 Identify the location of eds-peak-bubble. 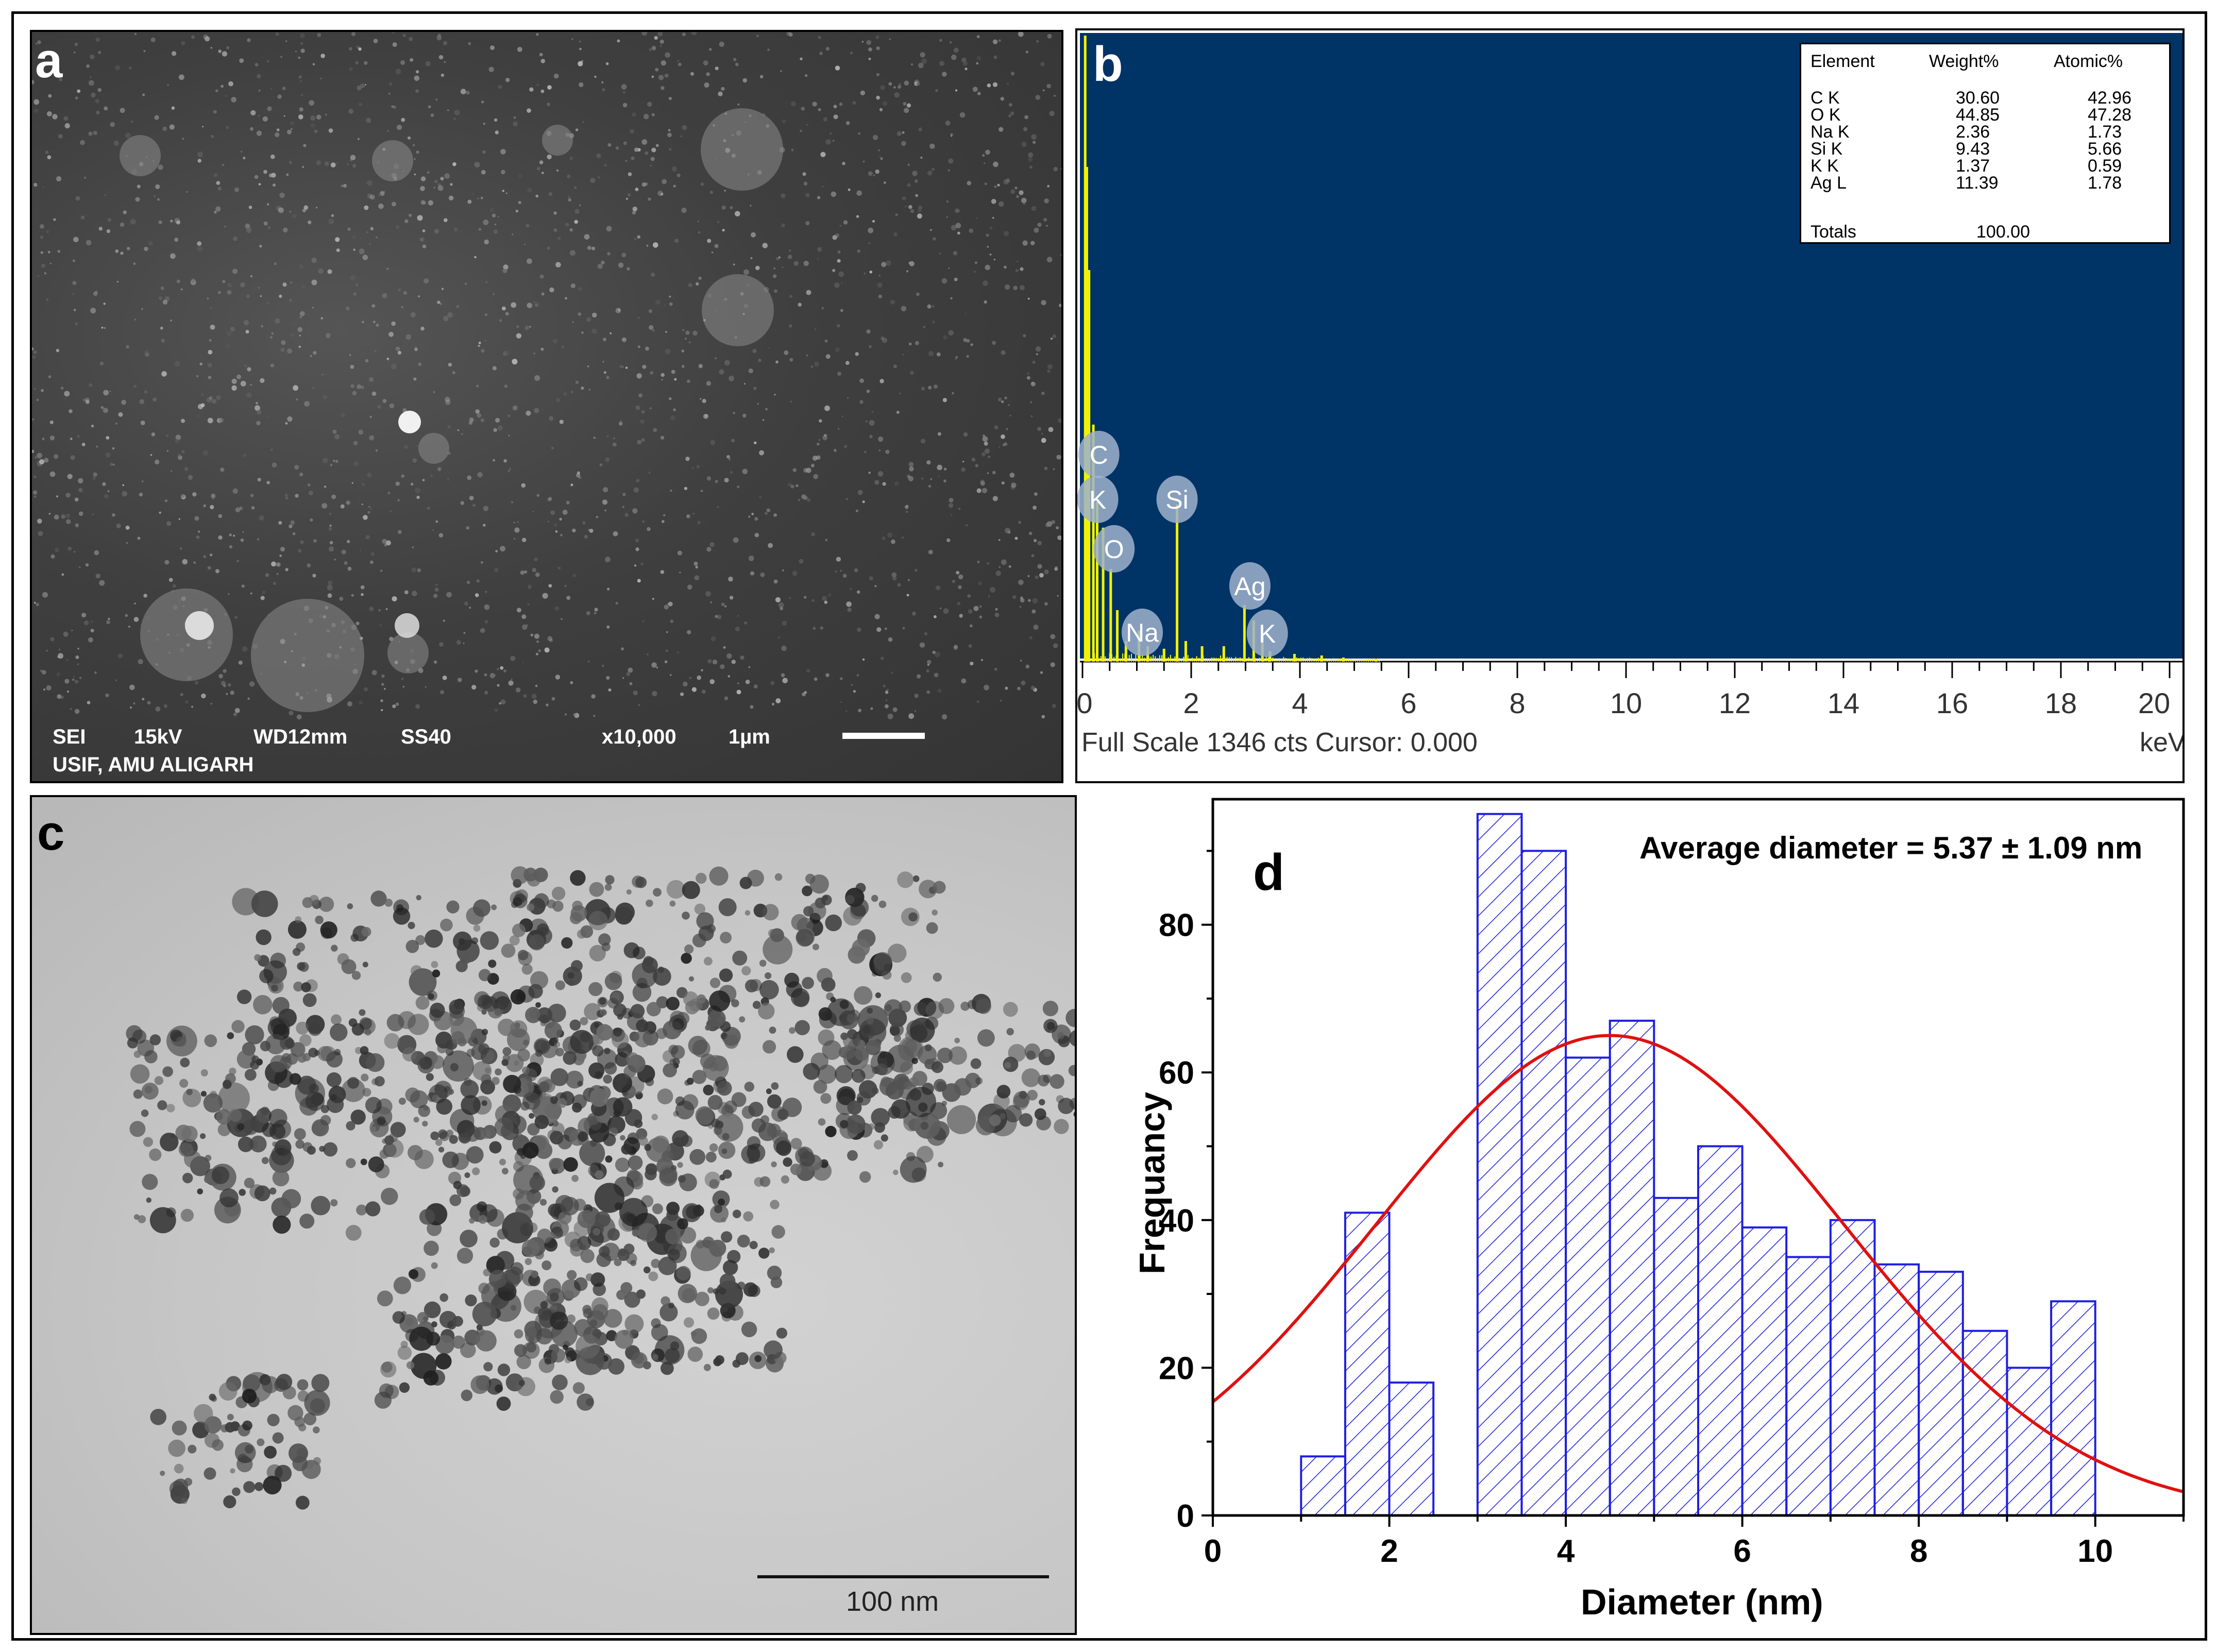
(1250, 586).